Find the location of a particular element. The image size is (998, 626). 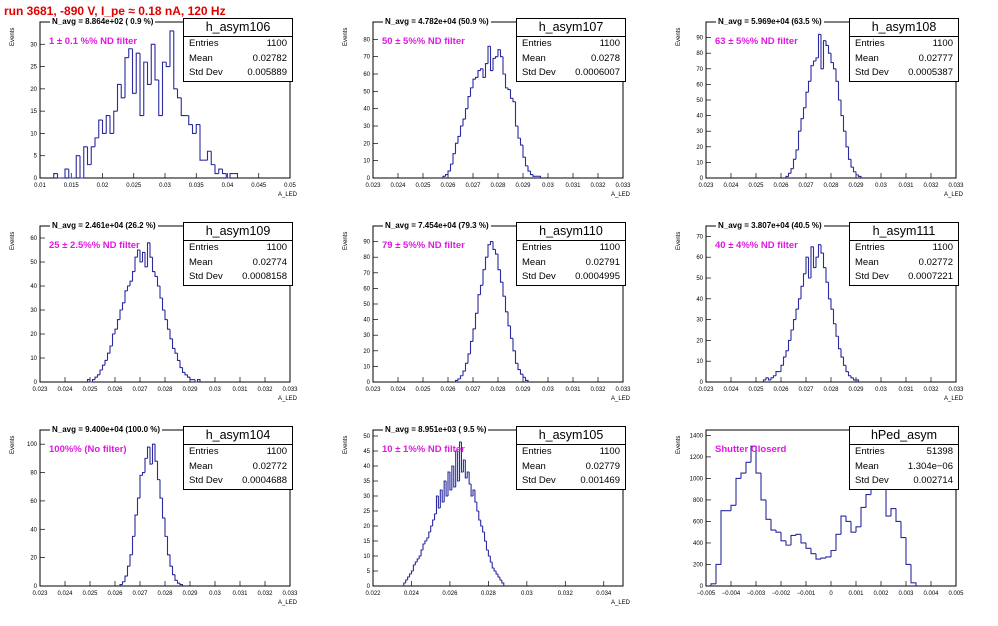

stats-key: Std Dev is located at coordinates (206, 72).